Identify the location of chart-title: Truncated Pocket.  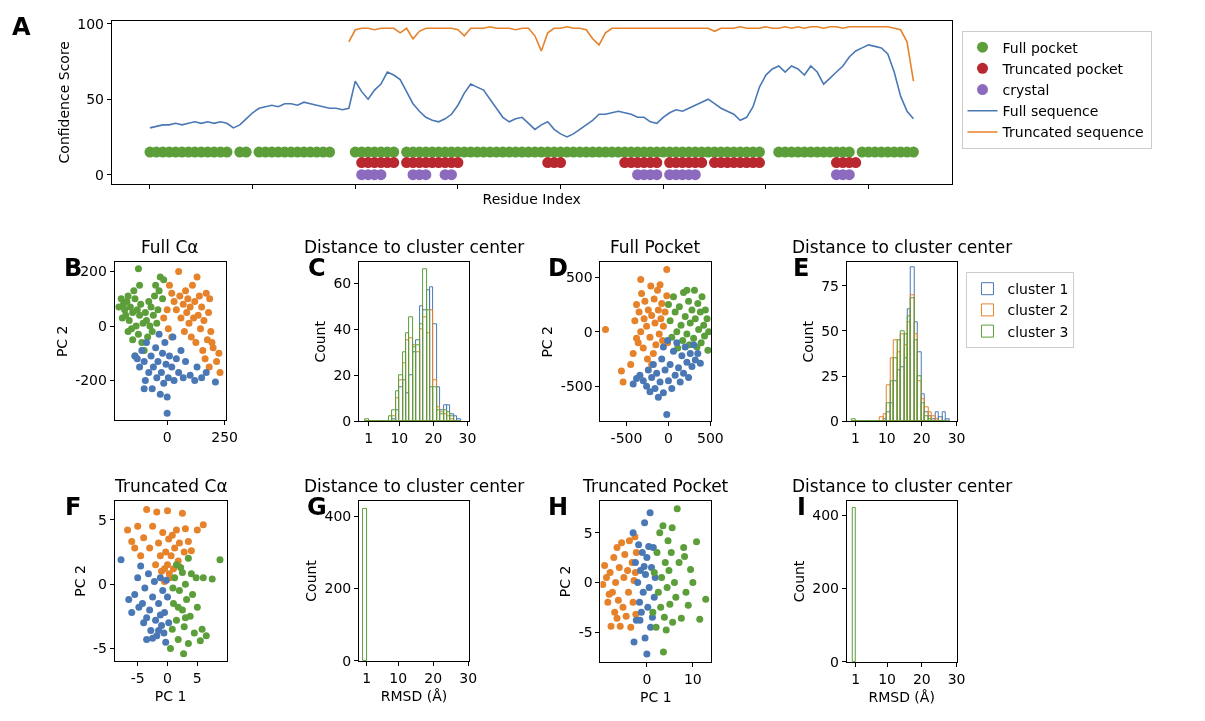
(655, 486).